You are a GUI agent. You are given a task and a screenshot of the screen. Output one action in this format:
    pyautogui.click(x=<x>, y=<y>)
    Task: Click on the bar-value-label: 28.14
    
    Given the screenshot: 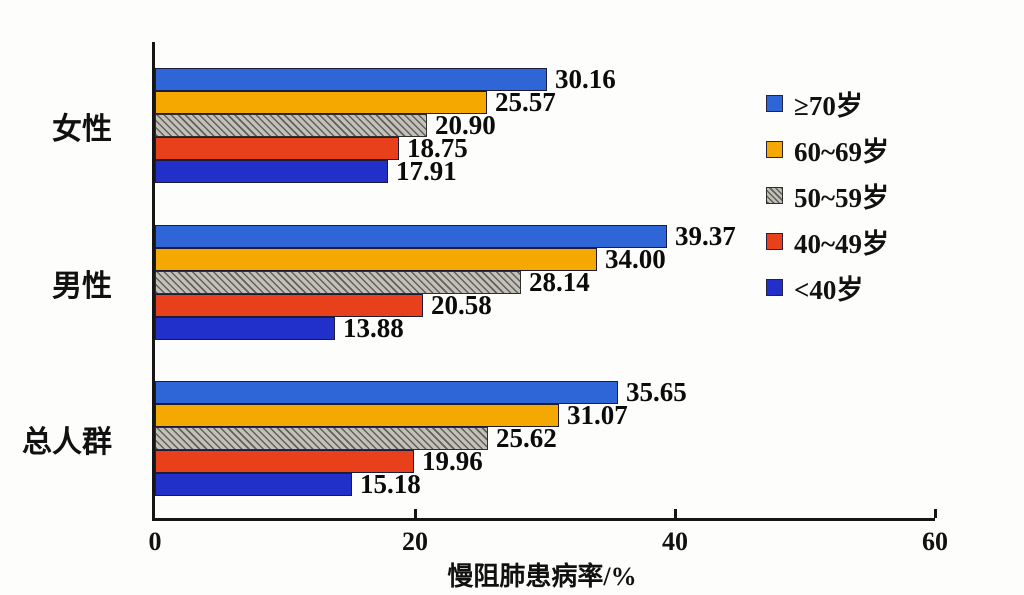 What is the action you would take?
    pyautogui.click(x=559, y=282)
    